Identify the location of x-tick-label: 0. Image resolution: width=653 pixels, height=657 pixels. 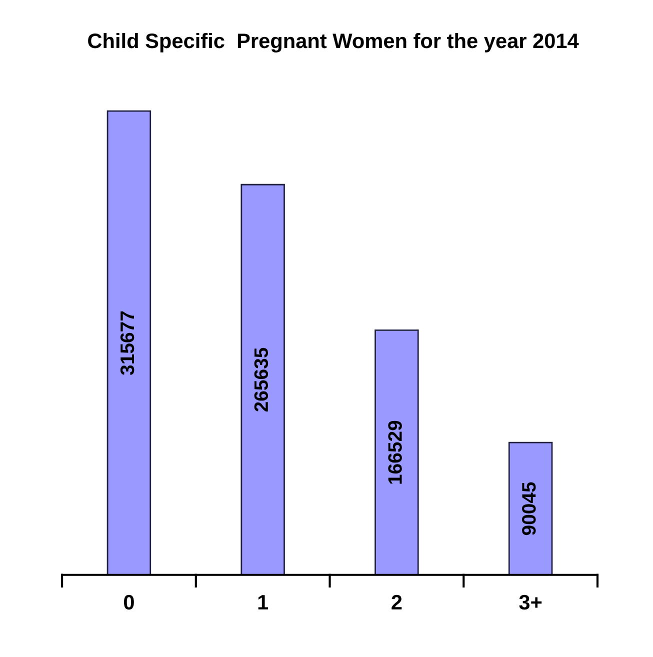
(129, 602).